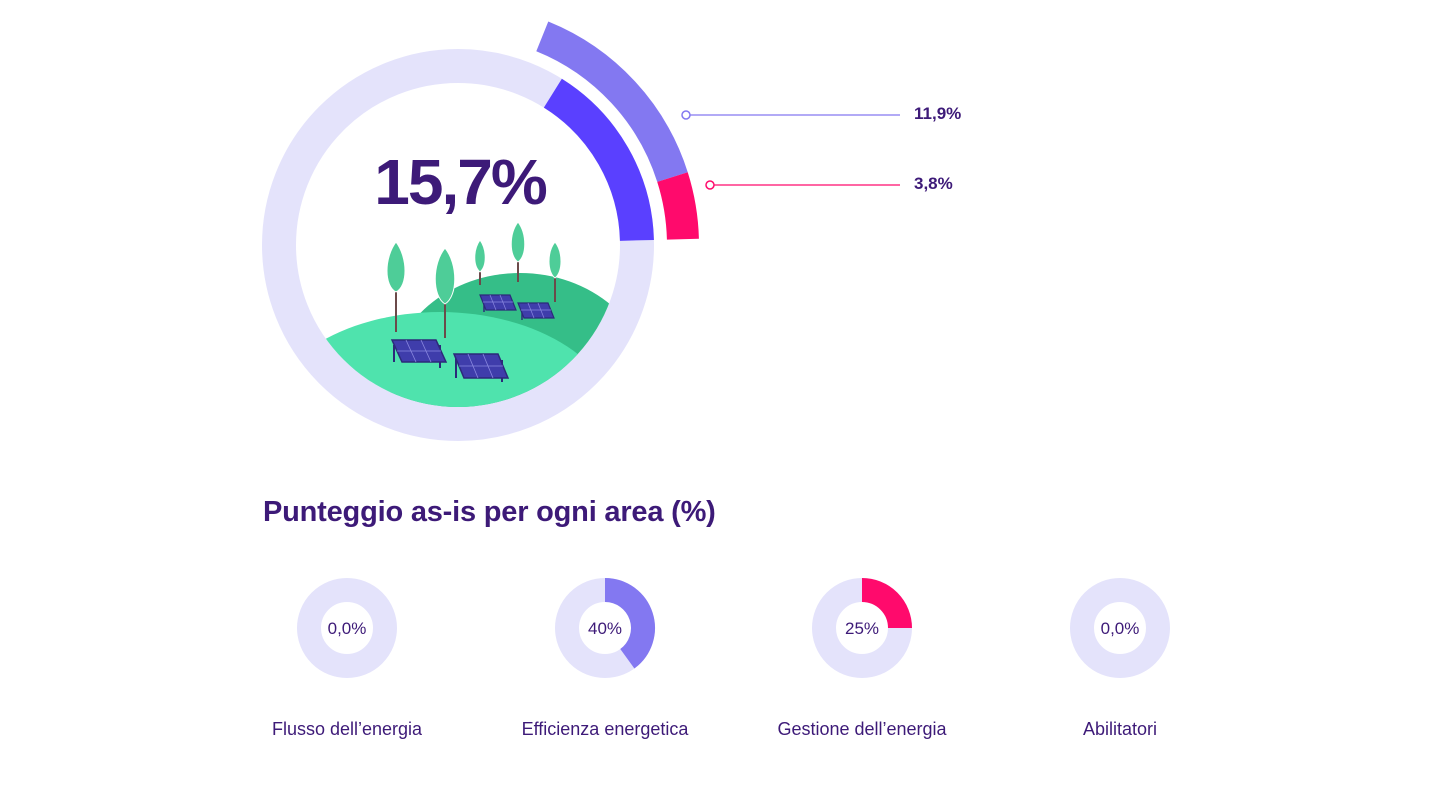 This screenshot has height=800, width=1440. Describe the element at coordinates (605, 729) in the screenshot. I see `area-donut-label: Efficienza energetica` at that location.